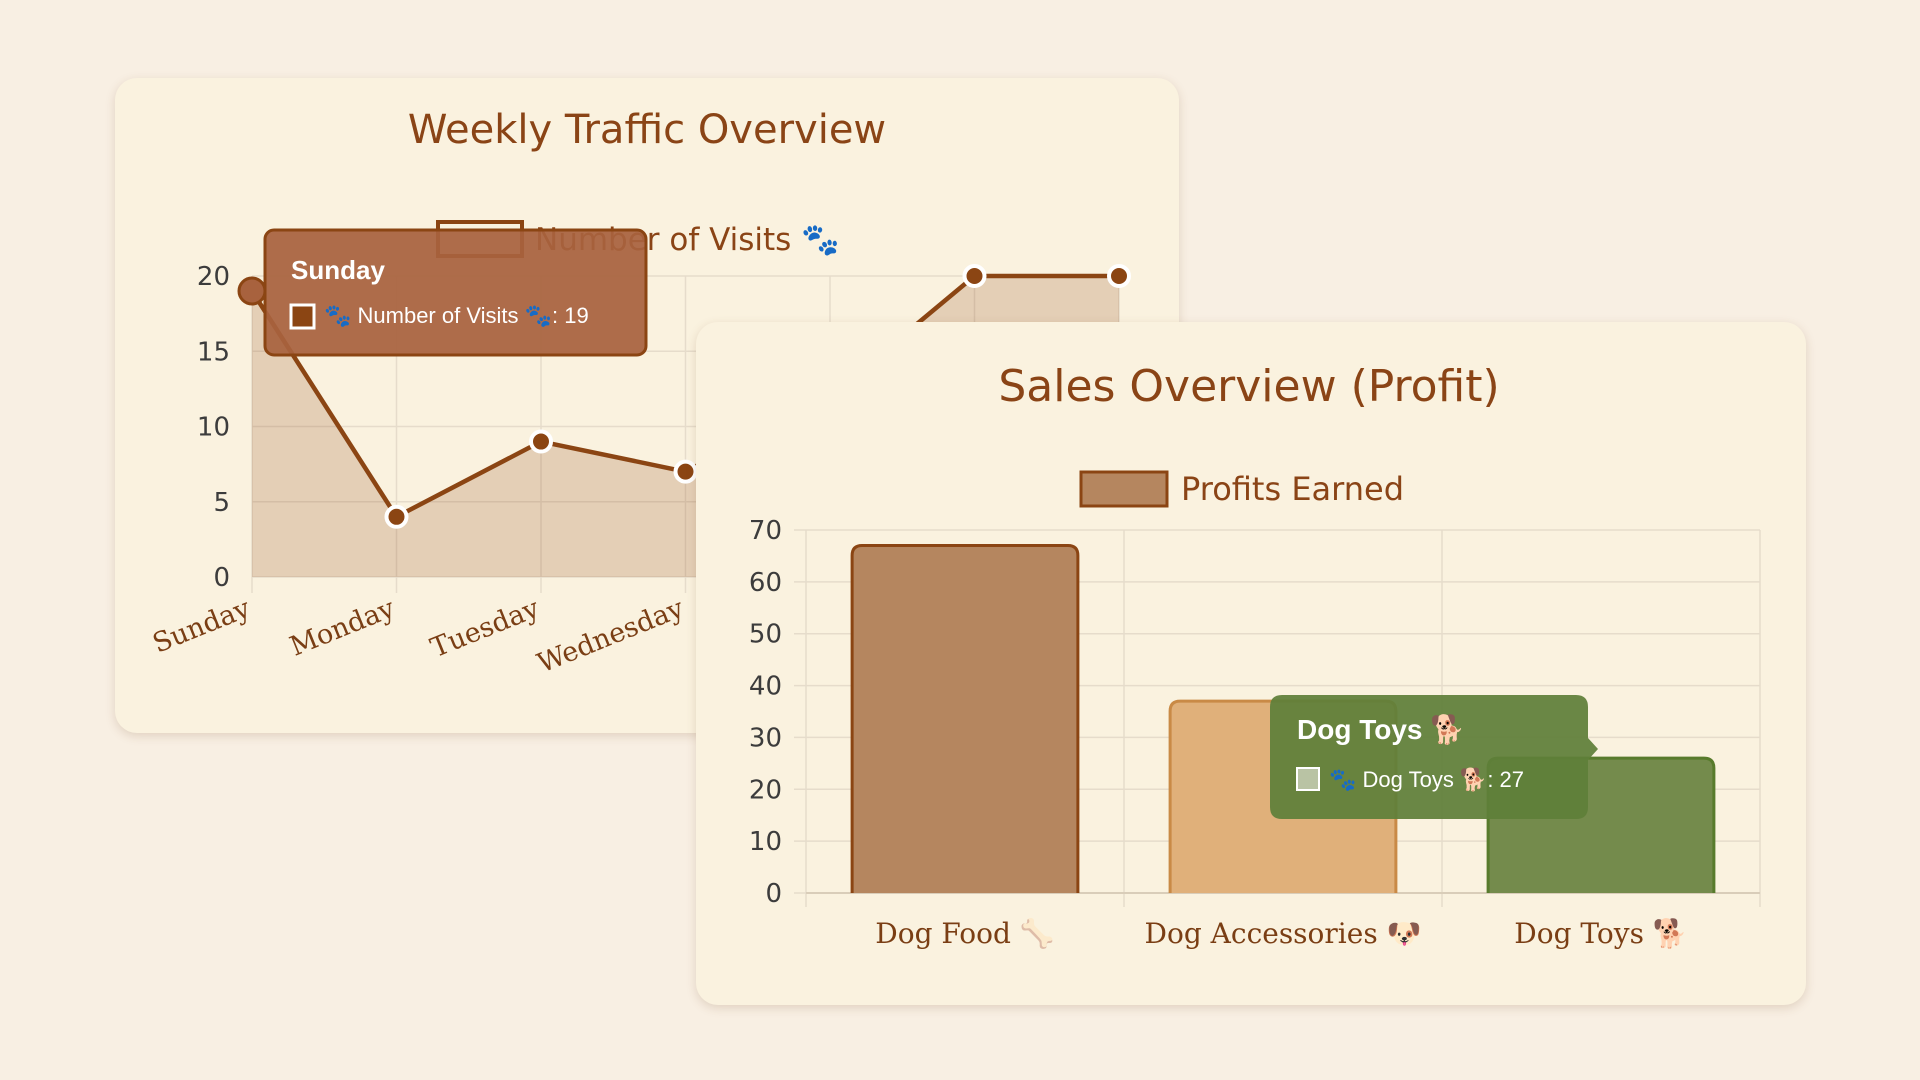 This screenshot has height=1080, width=1920. I want to click on traffic-y-tick-label: 0, so click(221, 578).